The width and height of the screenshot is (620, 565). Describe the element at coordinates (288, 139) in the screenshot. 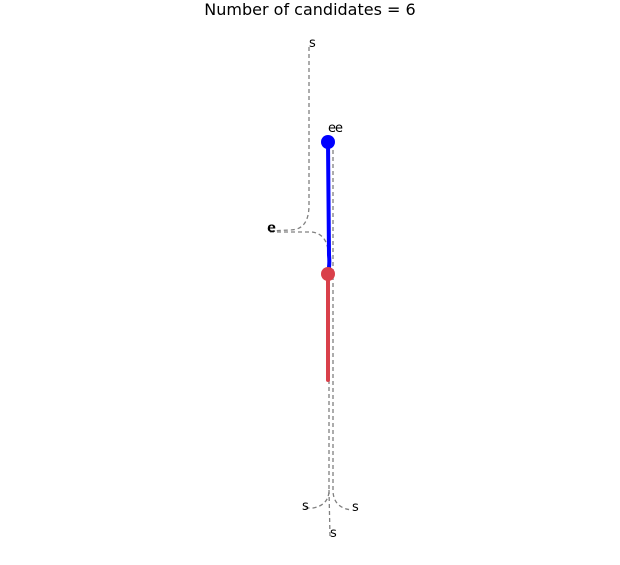

I see `candidate-path-top` at that location.